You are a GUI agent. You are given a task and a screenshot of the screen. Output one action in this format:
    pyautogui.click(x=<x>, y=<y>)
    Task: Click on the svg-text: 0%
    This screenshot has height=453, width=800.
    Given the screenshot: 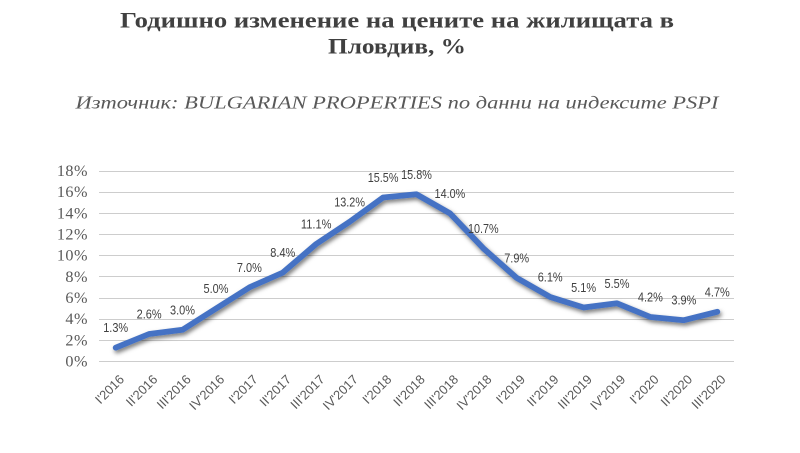 What is the action you would take?
    pyautogui.click(x=76, y=362)
    